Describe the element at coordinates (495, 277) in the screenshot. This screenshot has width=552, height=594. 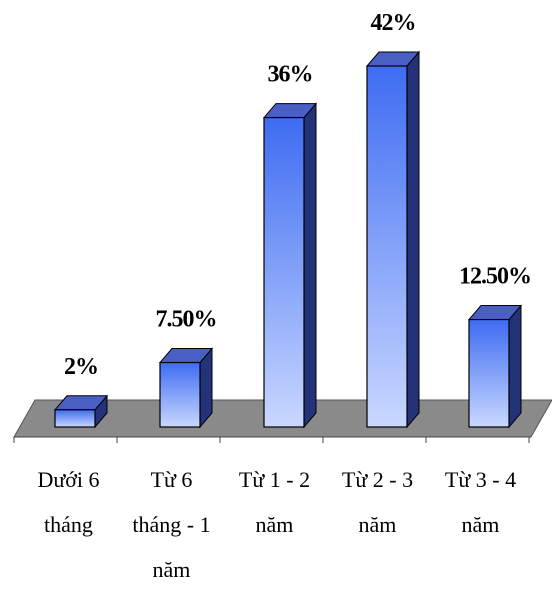
I see `data-label: 12.50%` at that location.